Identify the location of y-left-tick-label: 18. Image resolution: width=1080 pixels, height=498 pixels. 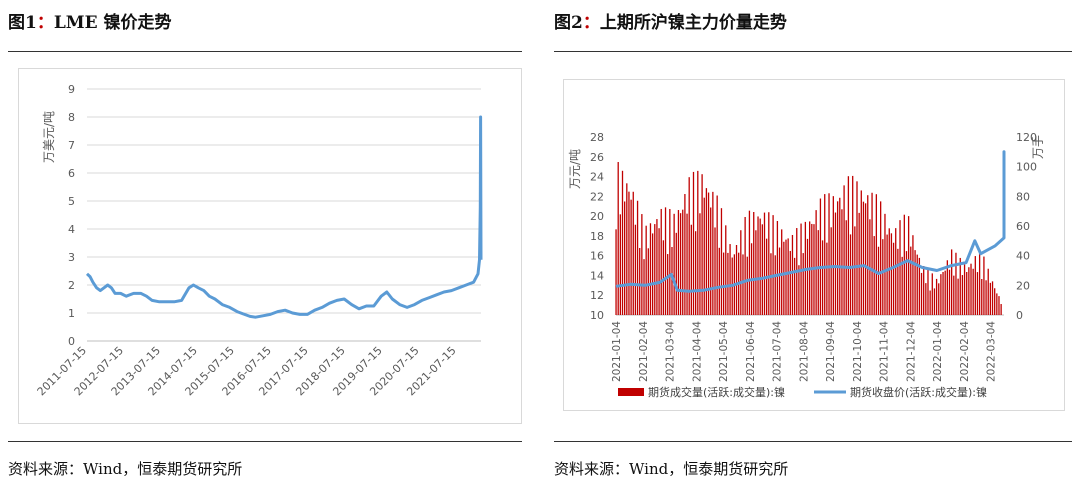
(597, 236).